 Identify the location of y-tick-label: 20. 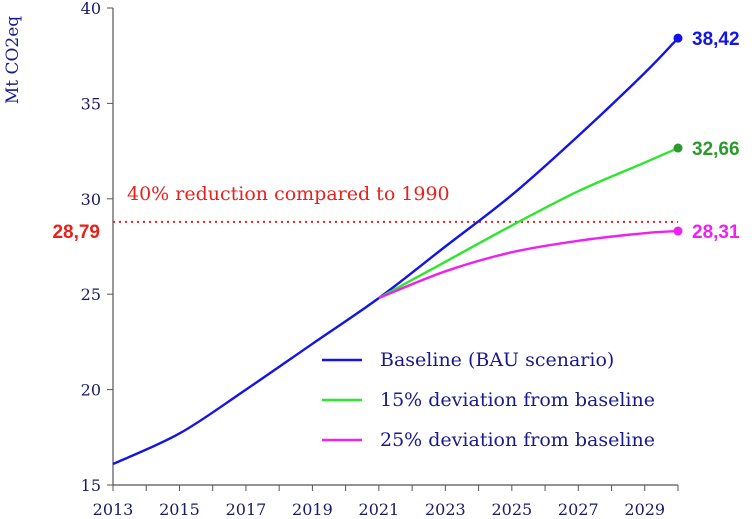
(91, 390).